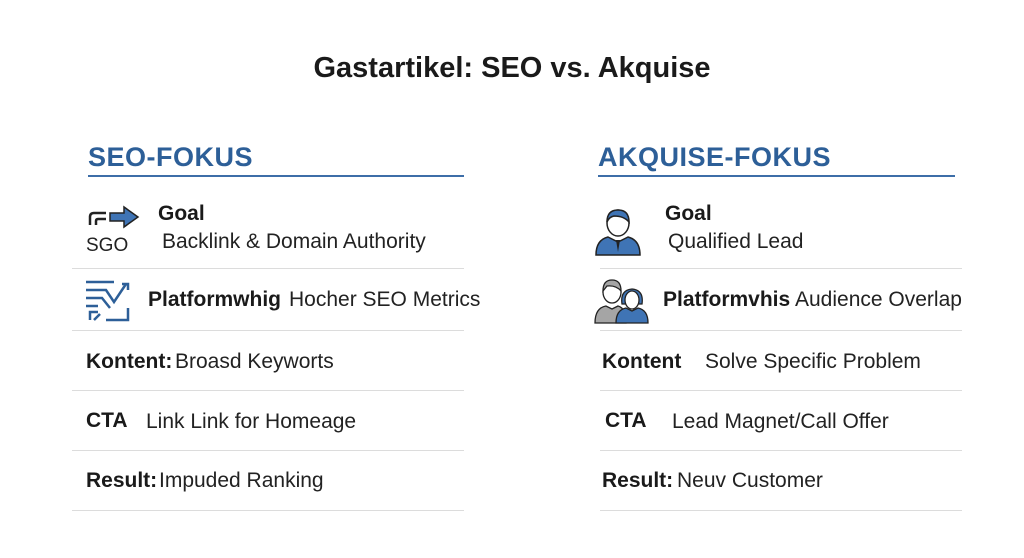  What do you see at coordinates (294, 241) in the screenshot?
I see `seo-goal-value: Backlink & Domain Authority` at bounding box center [294, 241].